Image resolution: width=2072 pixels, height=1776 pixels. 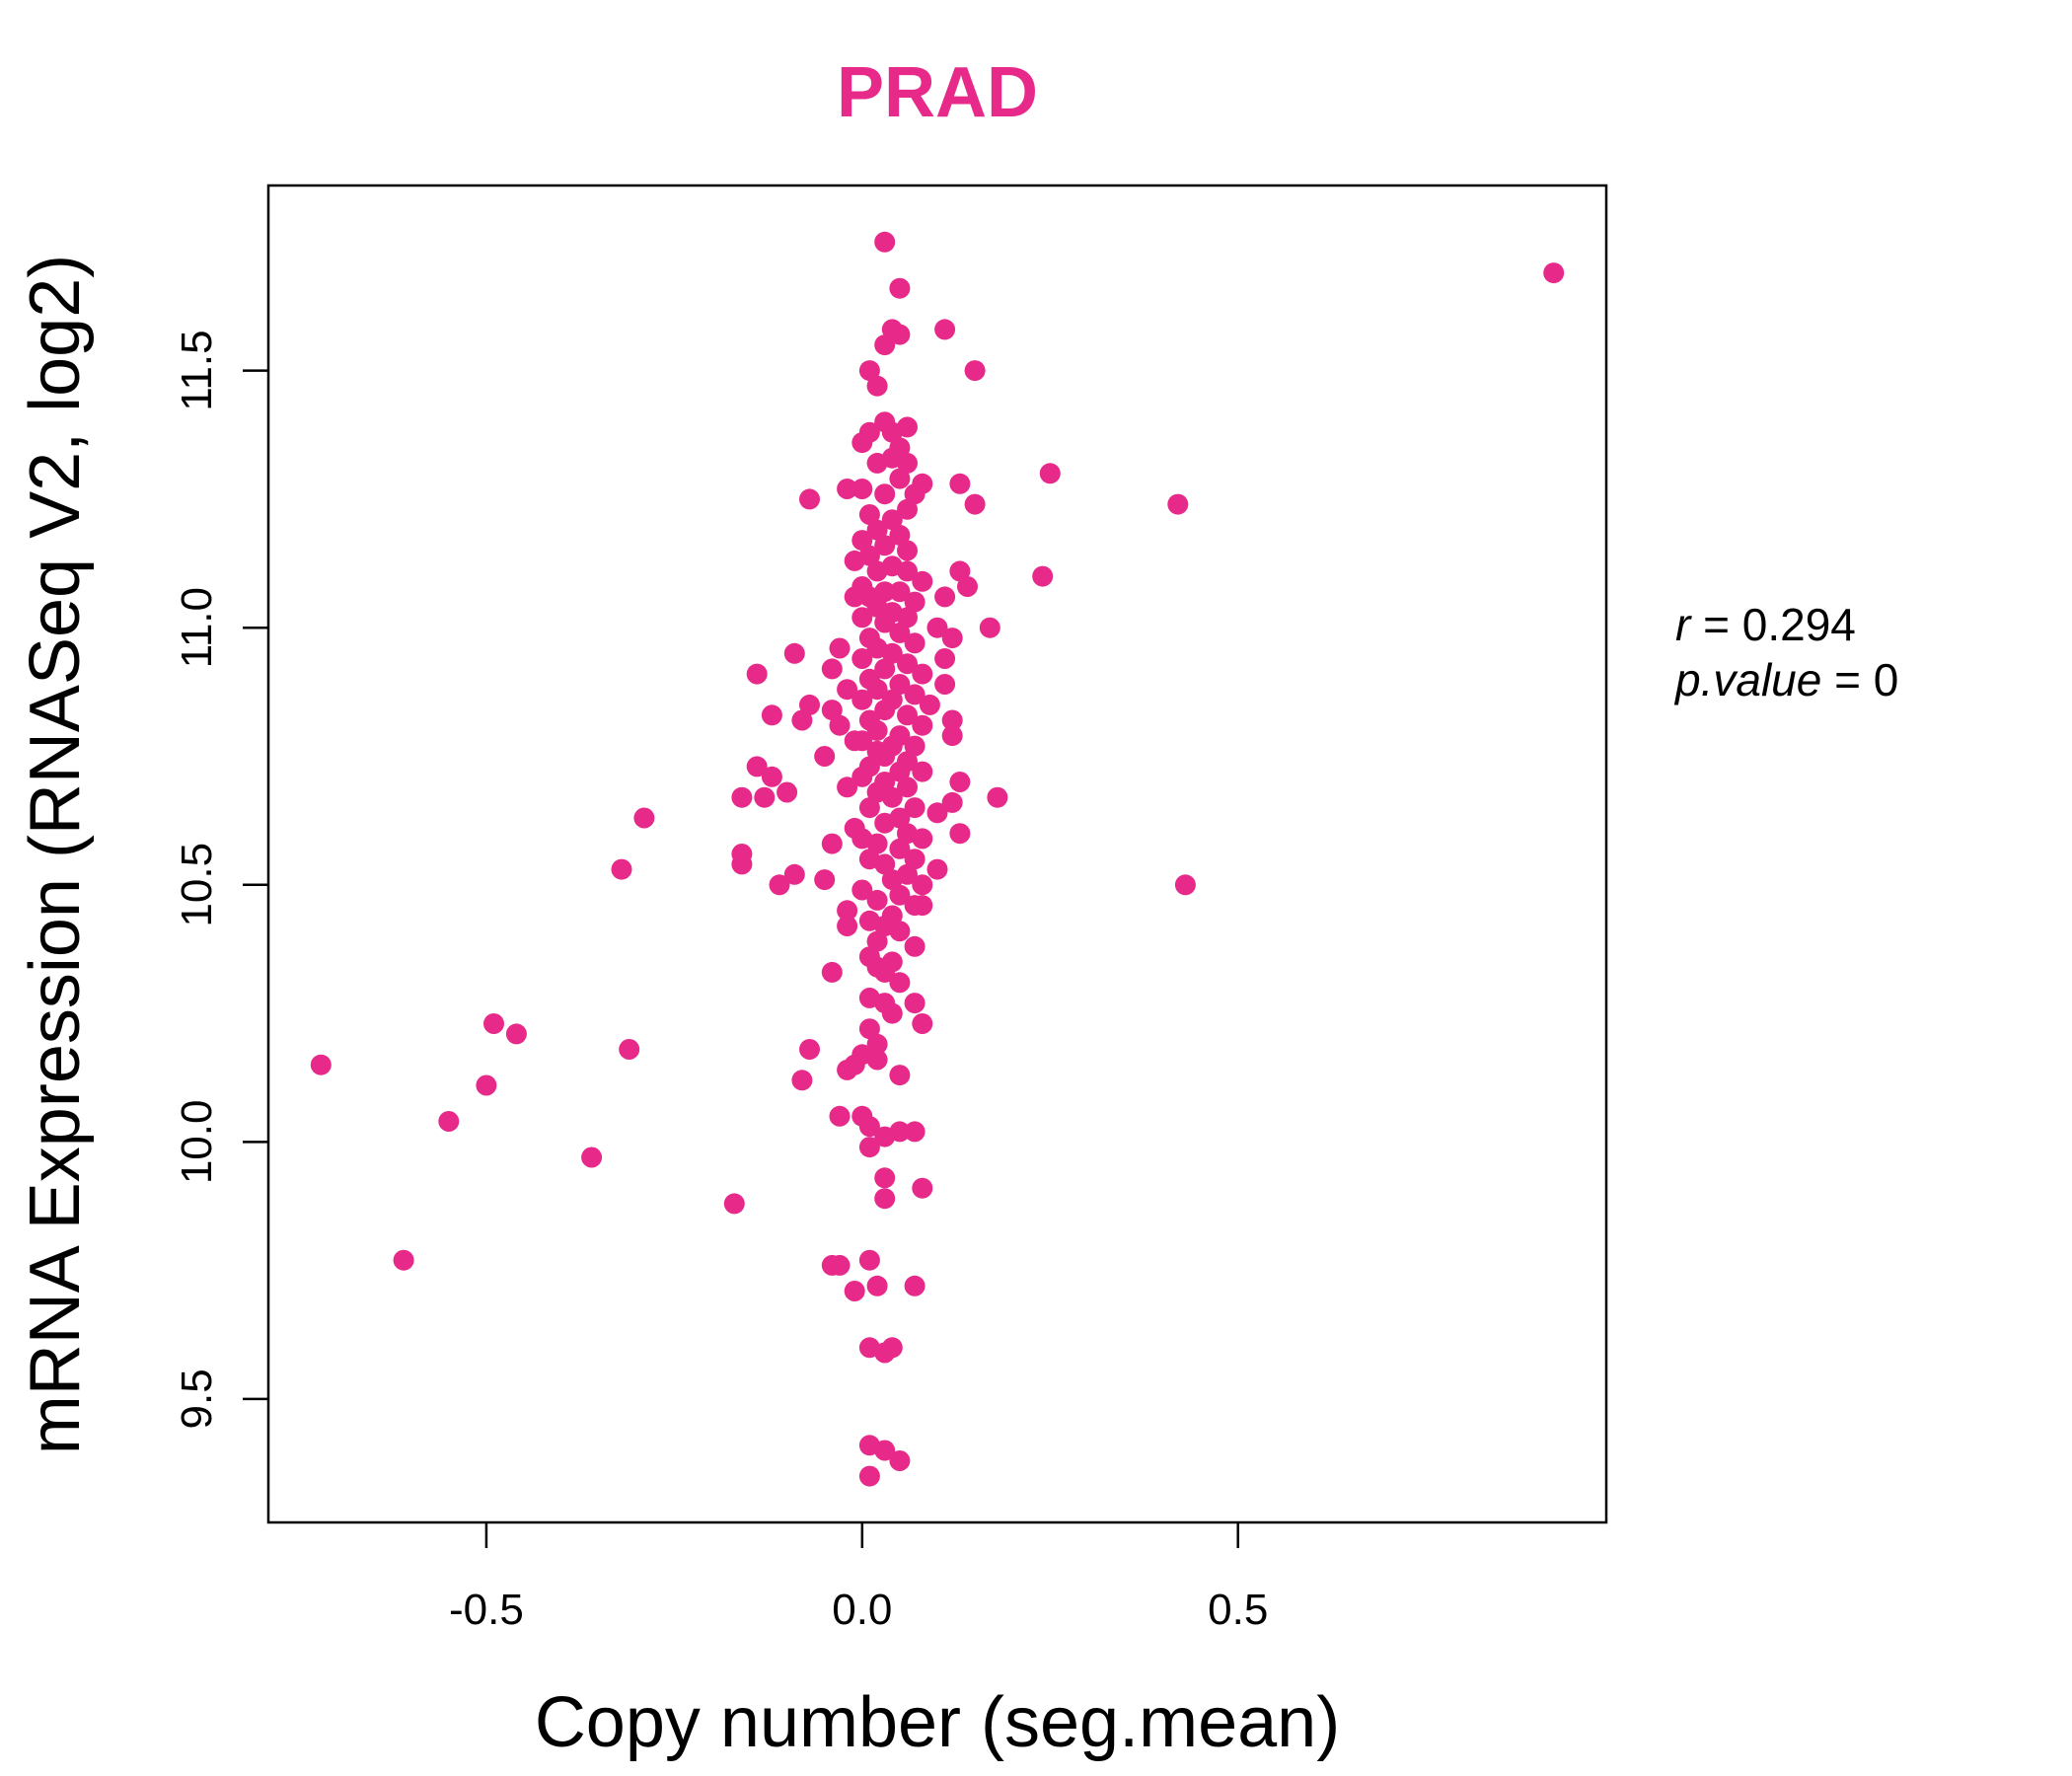 I want to click on x-tick-label: 0.5, so click(x=1238, y=1610).